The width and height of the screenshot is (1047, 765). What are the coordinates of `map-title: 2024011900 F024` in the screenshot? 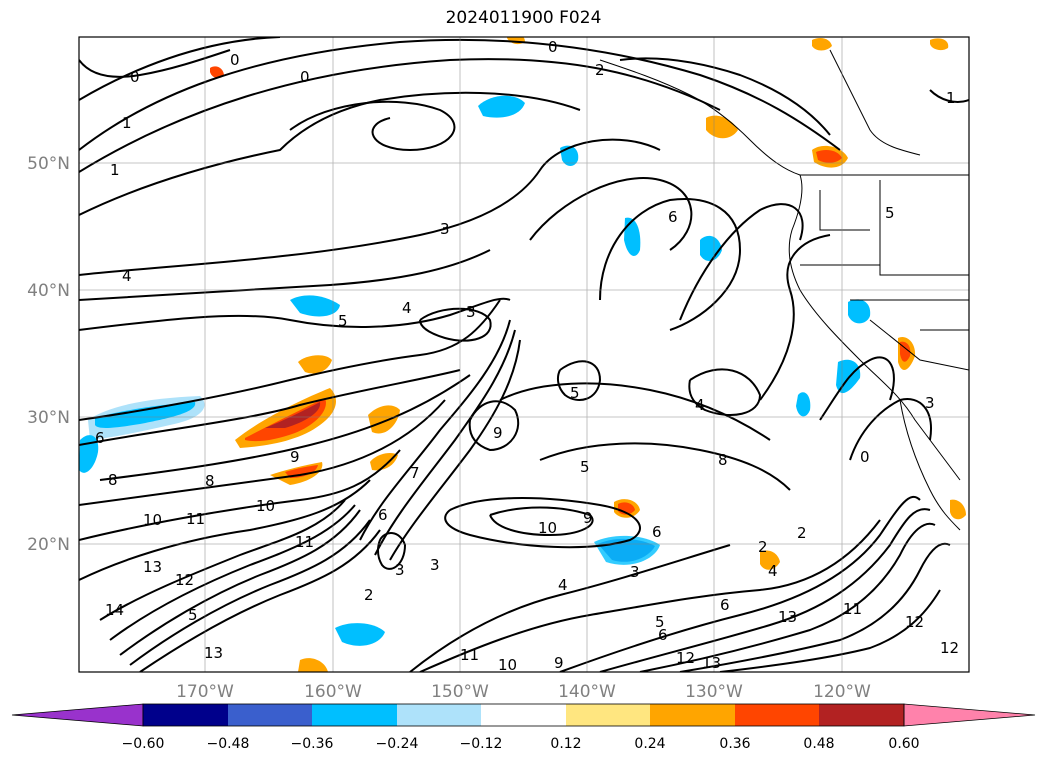 It's located at (523, 18).